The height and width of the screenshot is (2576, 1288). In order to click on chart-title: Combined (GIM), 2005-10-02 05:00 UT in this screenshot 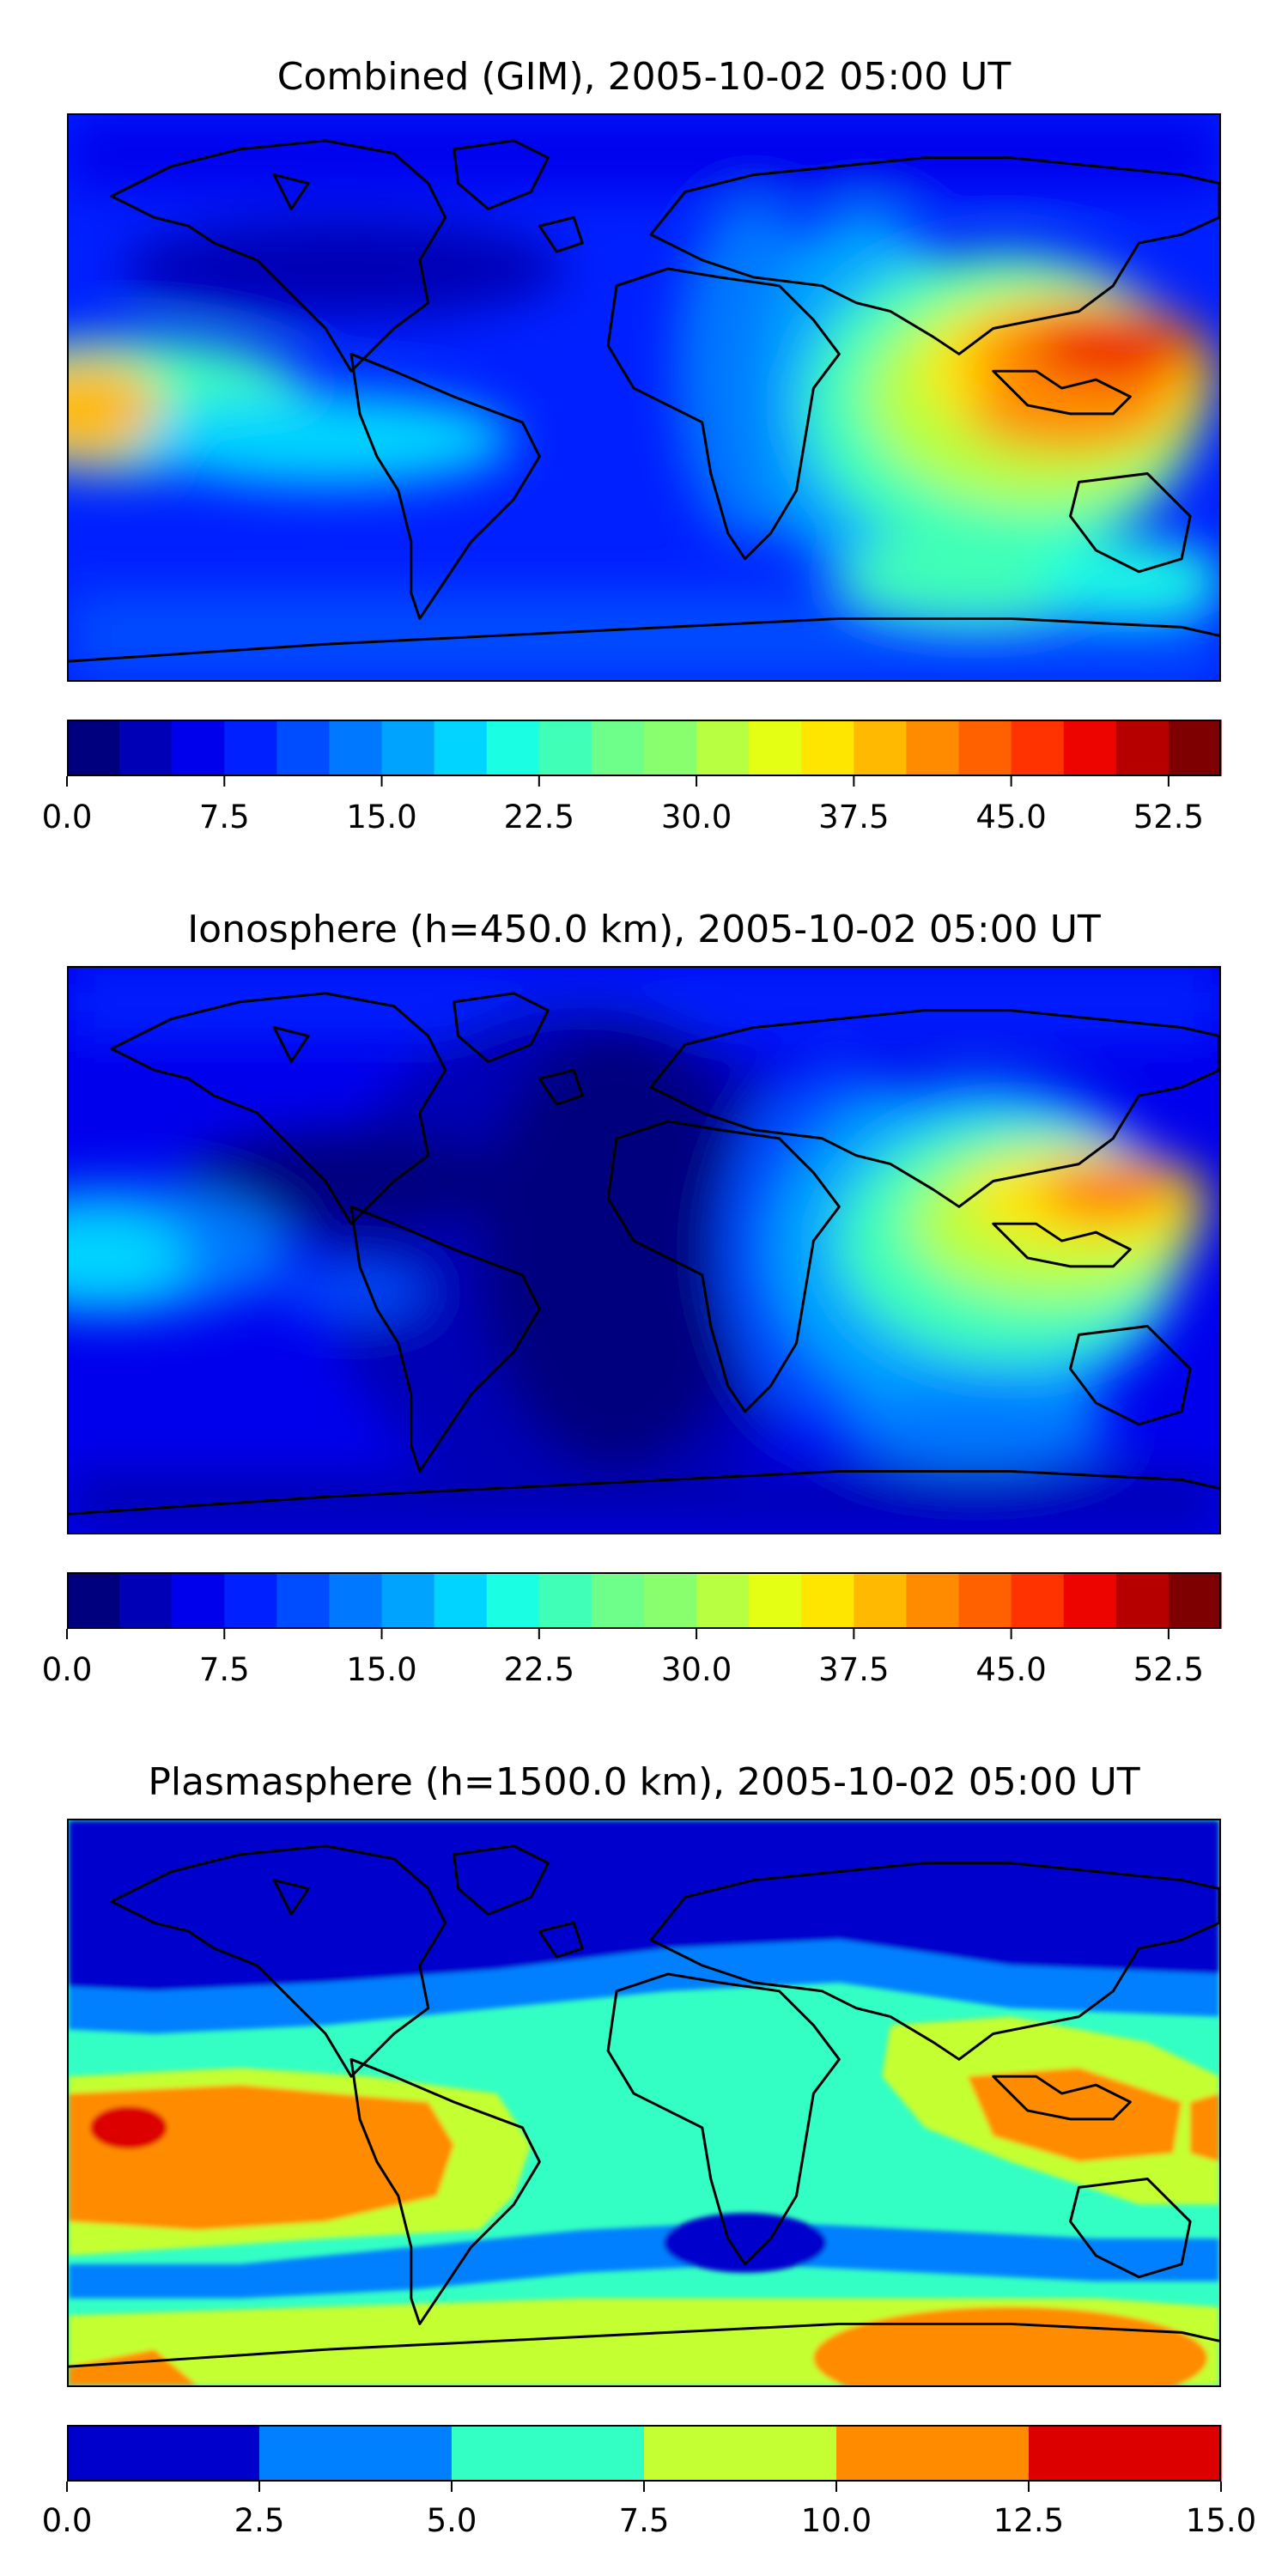, I will do `click(644, 77)`.